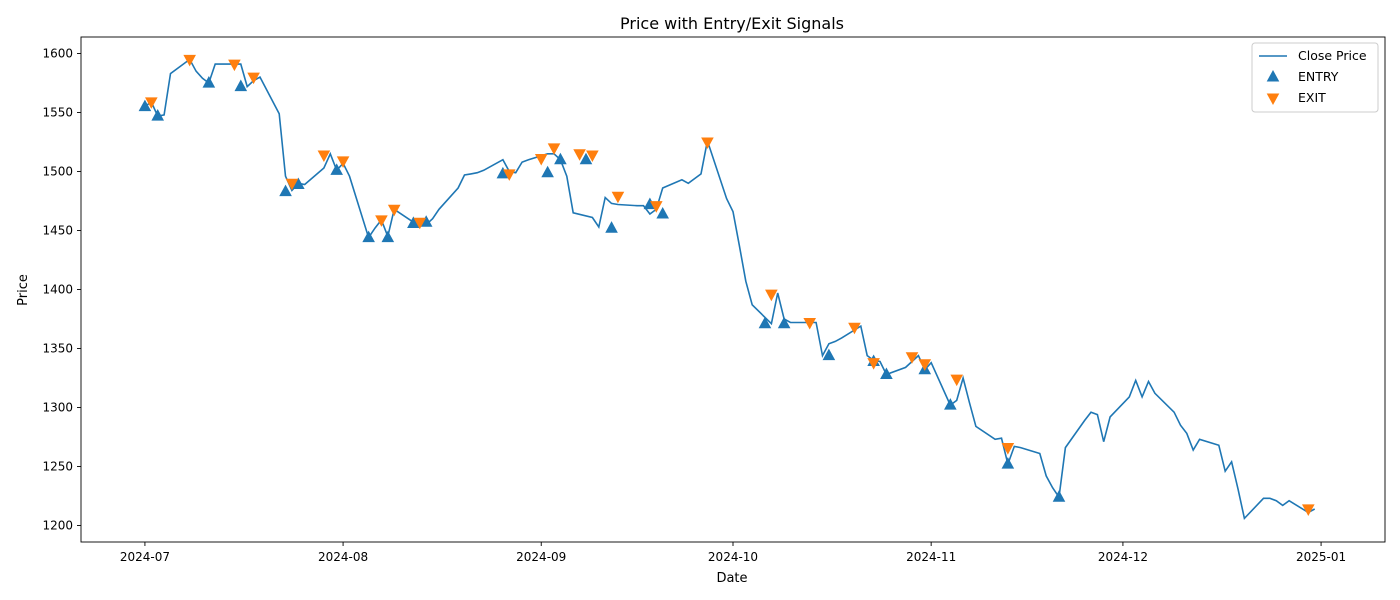  Describe the element at coordinates (931, 557) in the screenshot. I see `x-tick-label: 2024-11` at that location.